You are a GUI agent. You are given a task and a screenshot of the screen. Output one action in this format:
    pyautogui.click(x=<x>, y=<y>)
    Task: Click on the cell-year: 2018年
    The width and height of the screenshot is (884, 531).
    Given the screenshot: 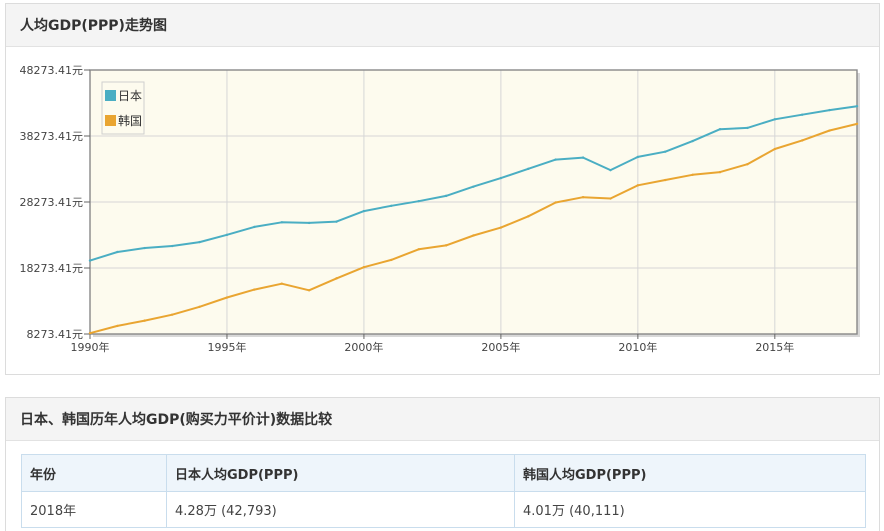 What is the action you would take?
    pyautogui.click(x=94, y=509)
    